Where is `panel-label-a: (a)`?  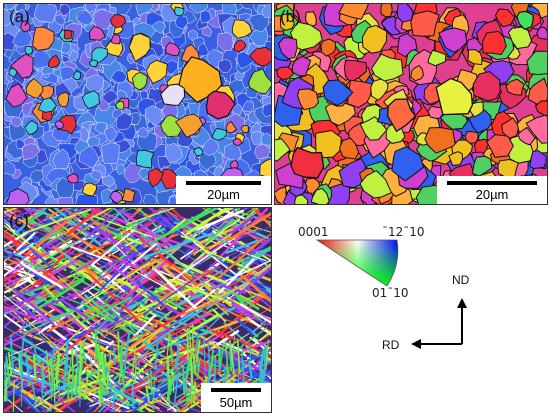
panel-label-a: (a) is located at coordinates (19, 16).